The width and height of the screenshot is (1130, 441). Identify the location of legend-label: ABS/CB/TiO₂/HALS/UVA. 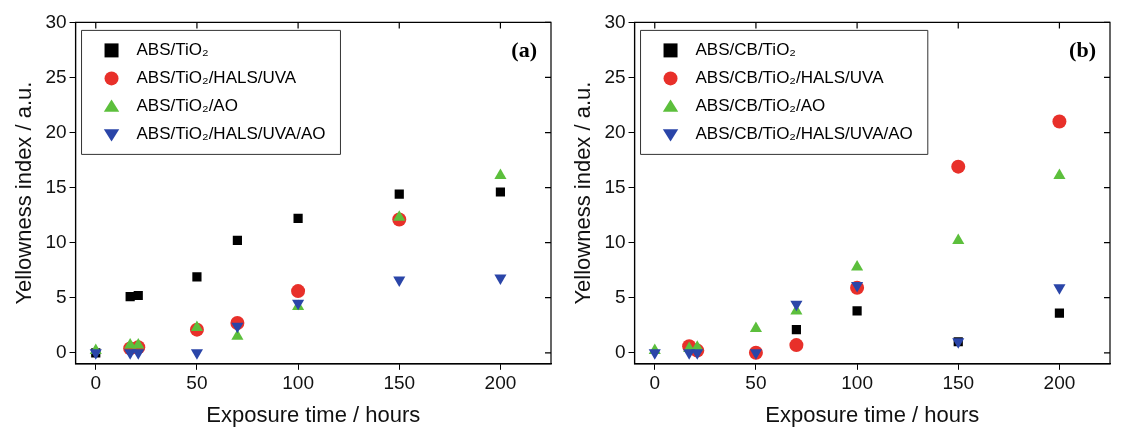
(790, 78).